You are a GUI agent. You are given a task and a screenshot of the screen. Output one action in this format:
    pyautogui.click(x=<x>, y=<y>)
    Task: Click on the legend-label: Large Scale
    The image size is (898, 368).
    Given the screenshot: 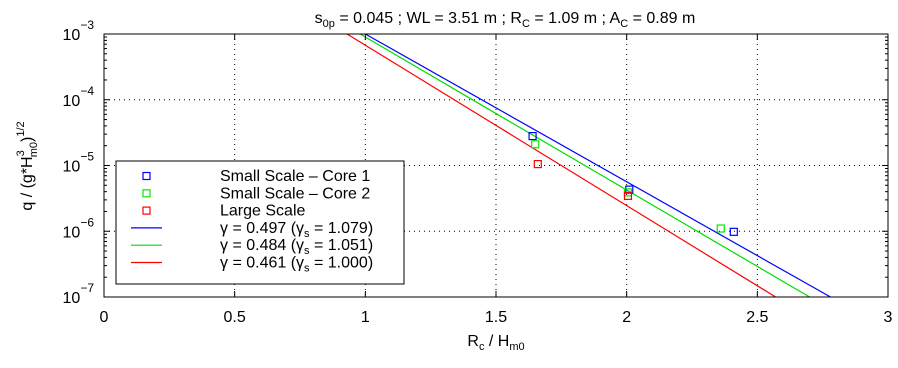 What is the action you would take?
    pyautogui.click(x=262, y=211)
    